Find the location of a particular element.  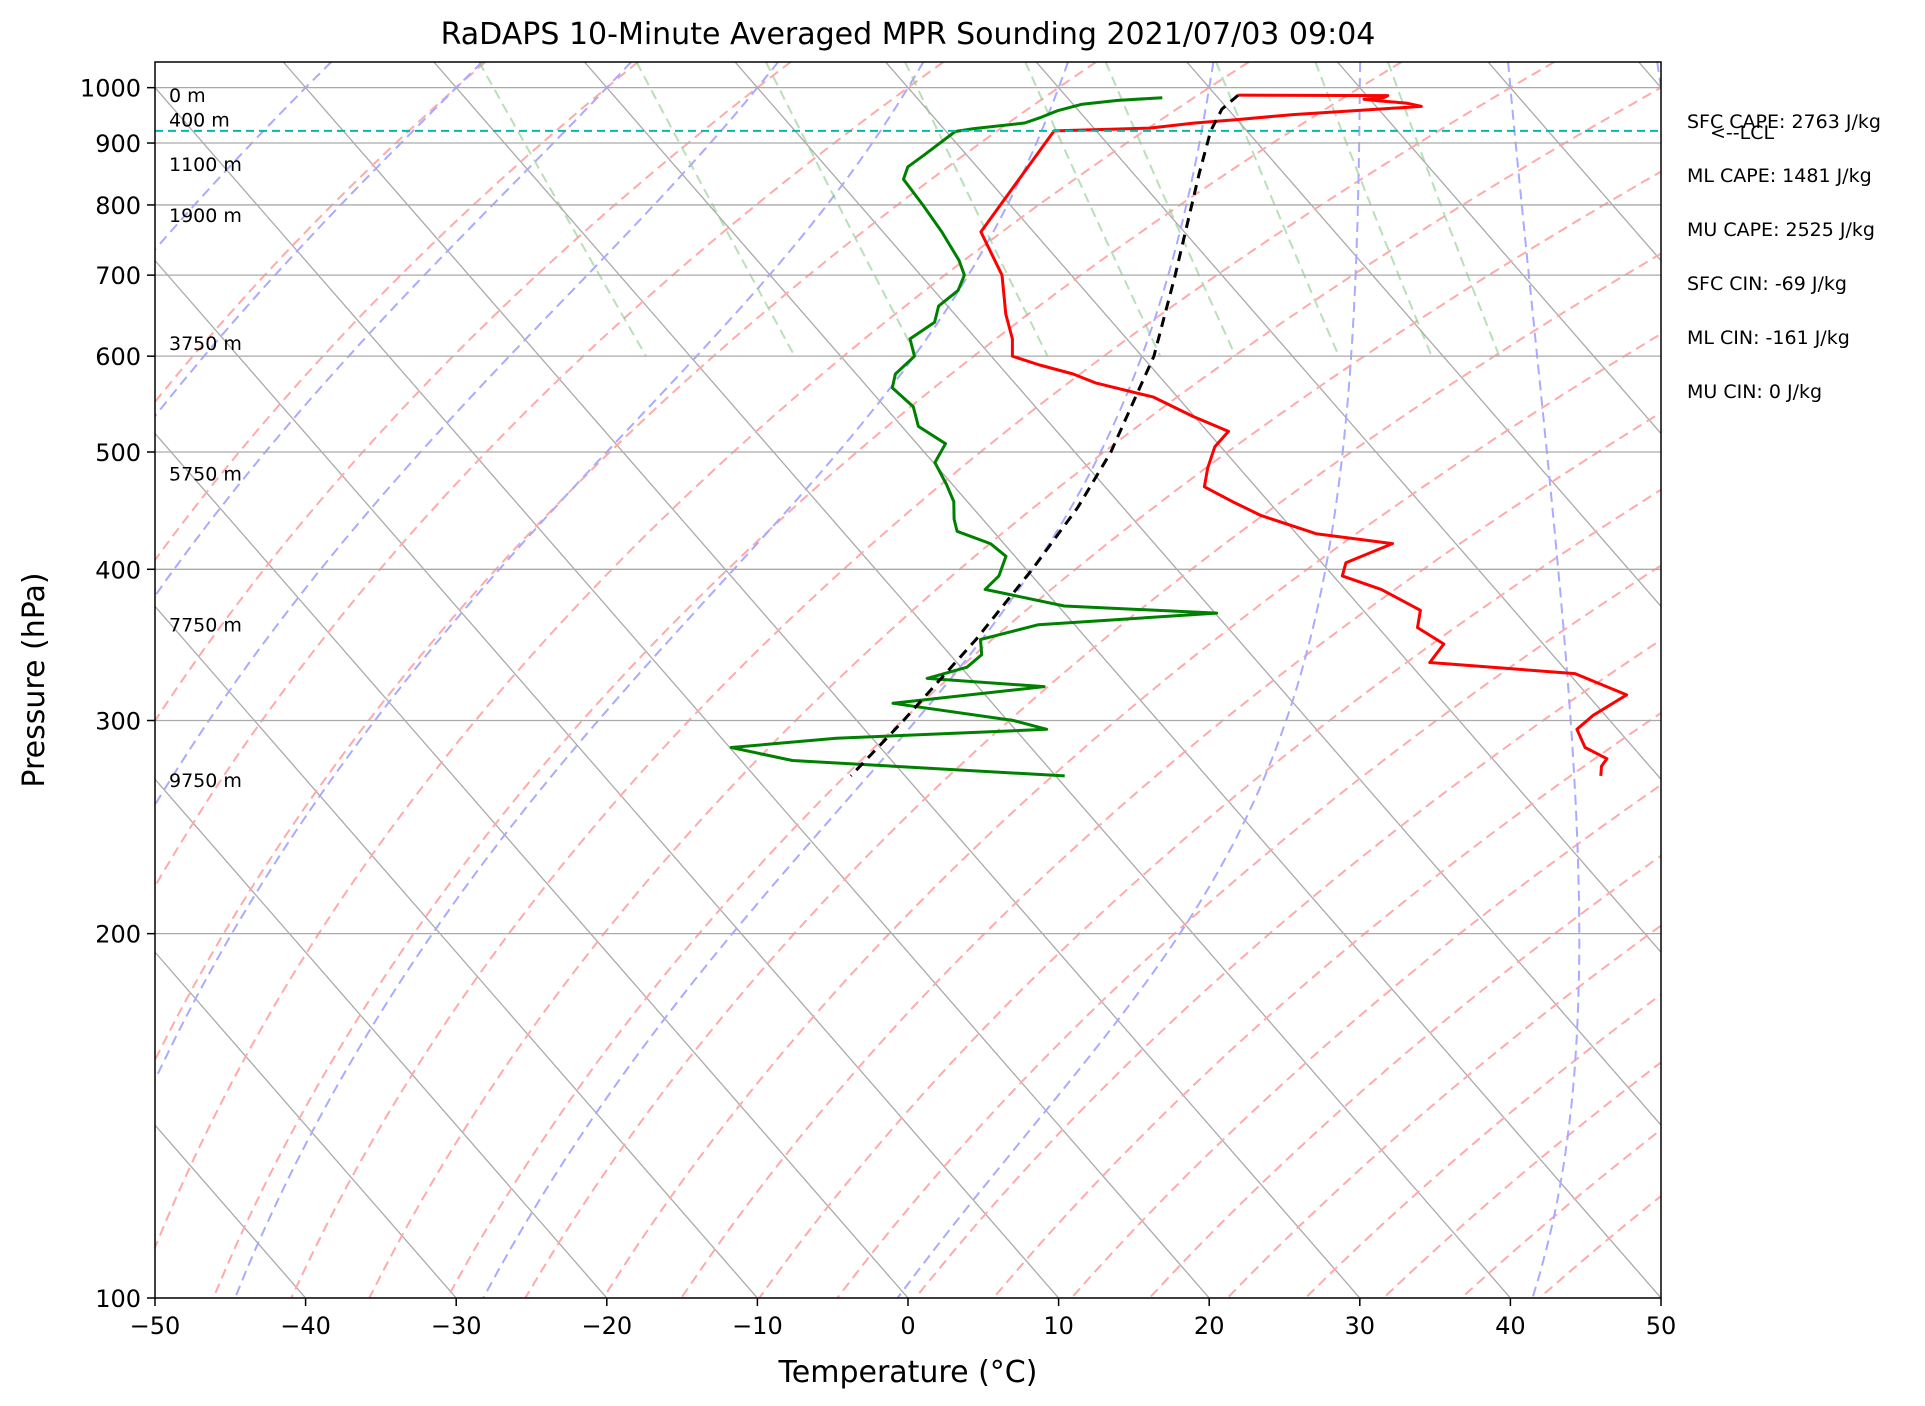

cape-cin-text: SFC CIN: -69 J/kg is located at coordinates (1767, 284).